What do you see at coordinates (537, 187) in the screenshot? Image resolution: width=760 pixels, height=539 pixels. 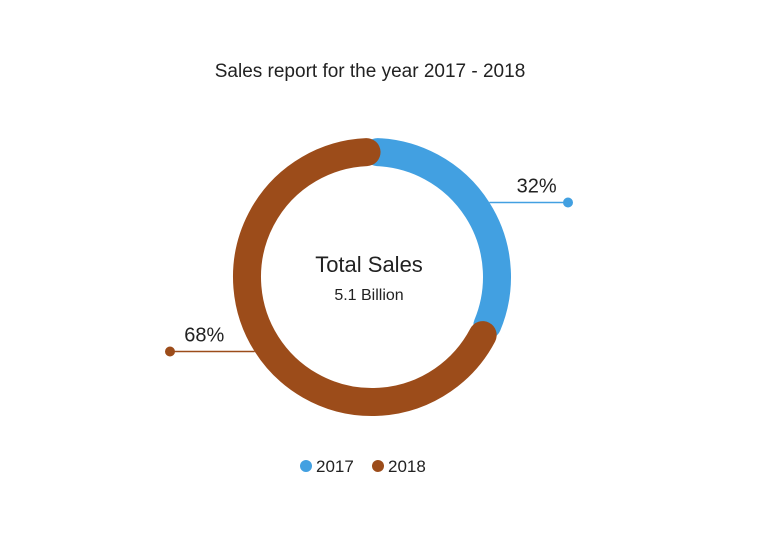 I see `data-label-2017: 32%` at bounding box center [537, 187].